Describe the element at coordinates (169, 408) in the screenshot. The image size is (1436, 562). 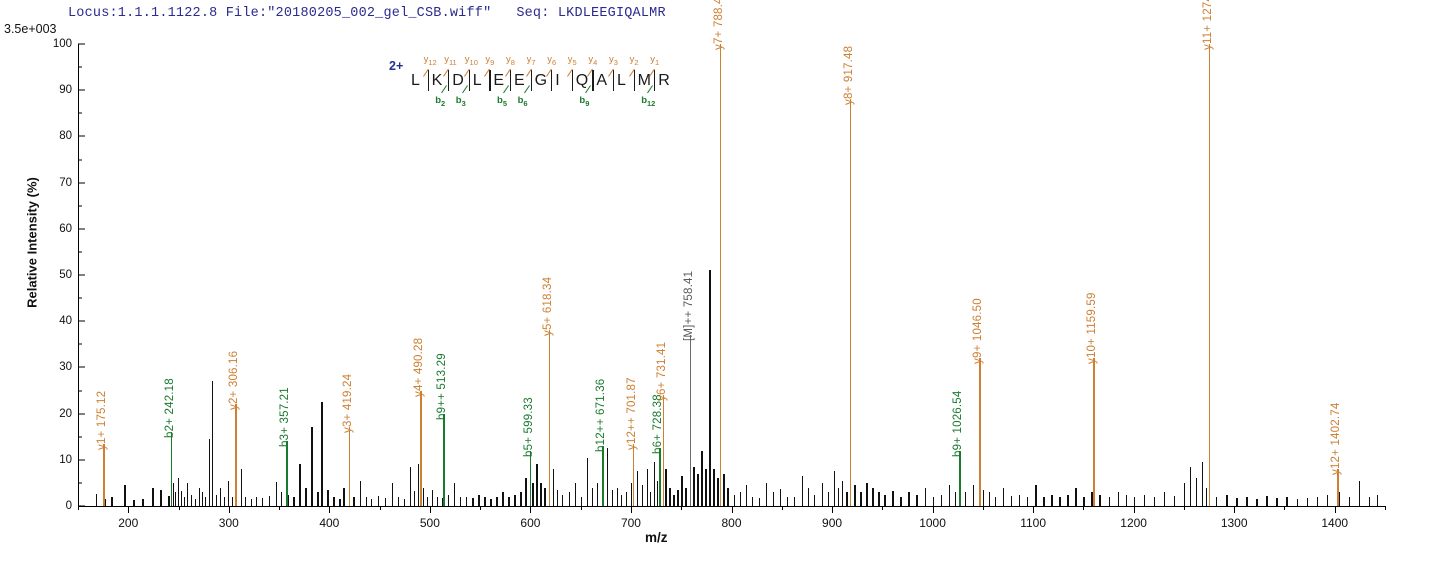
I see `peak-annotation-label: b2+ 242.18` at that location.